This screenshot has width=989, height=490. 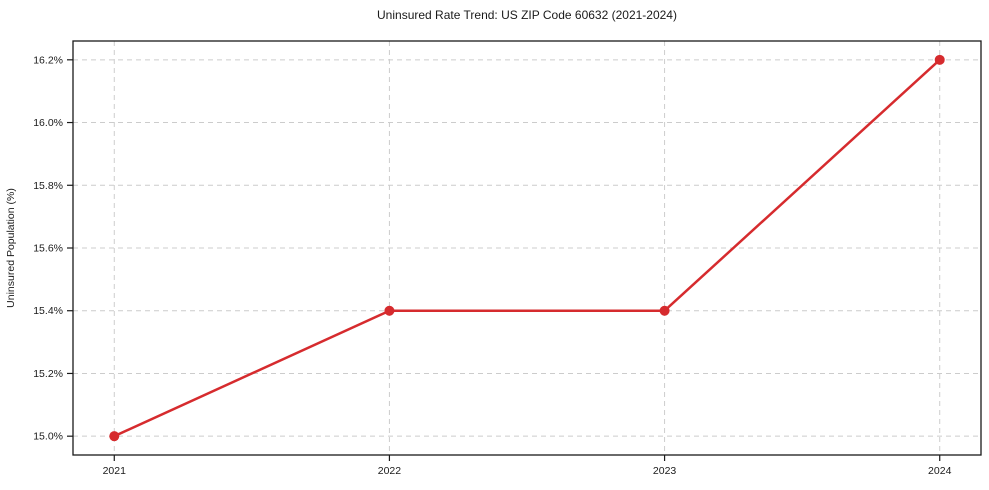 I want to click on x-tick-label: 2024, so click(x=940, y=471).